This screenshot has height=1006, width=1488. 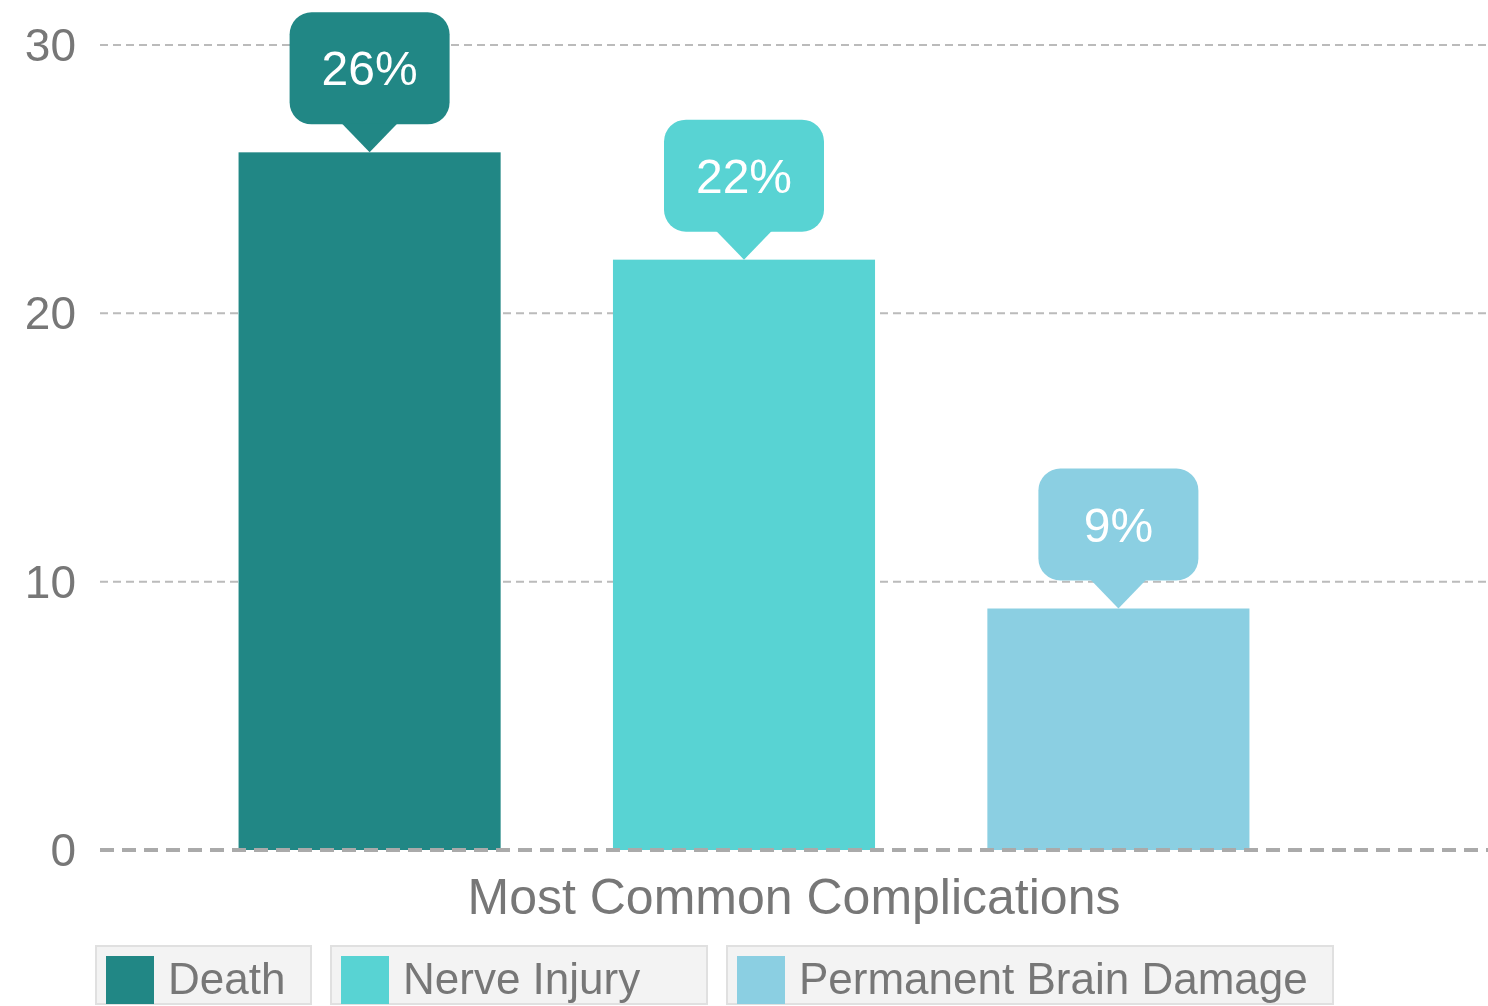 I want to click on y-tick-label: 20, so click(x=50, y=313).